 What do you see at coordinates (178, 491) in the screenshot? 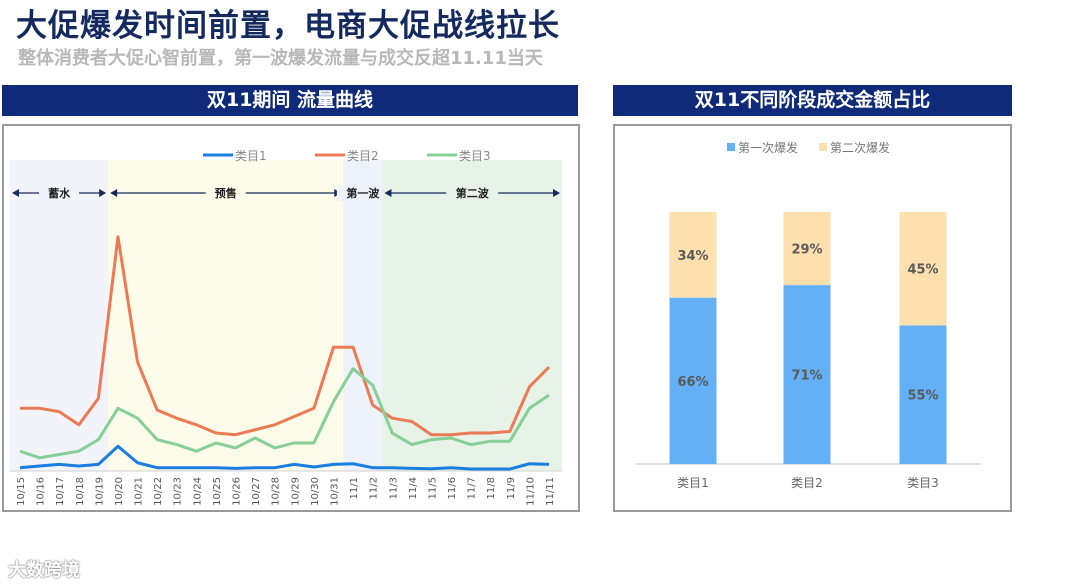
I see `x-tick-label: 10/23` at bounding box center [178, 491].